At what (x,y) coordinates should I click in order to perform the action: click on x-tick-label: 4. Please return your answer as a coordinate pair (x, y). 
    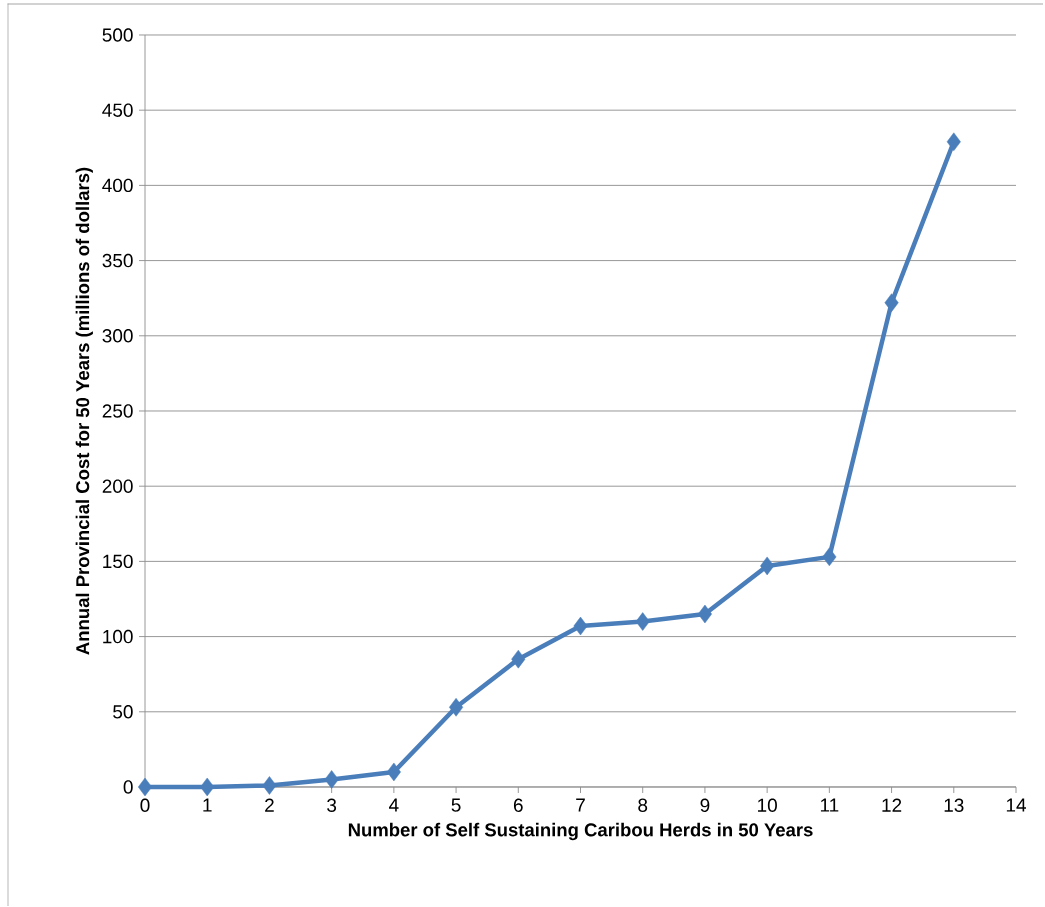
    Looking at the image, I should click on (394, 805).